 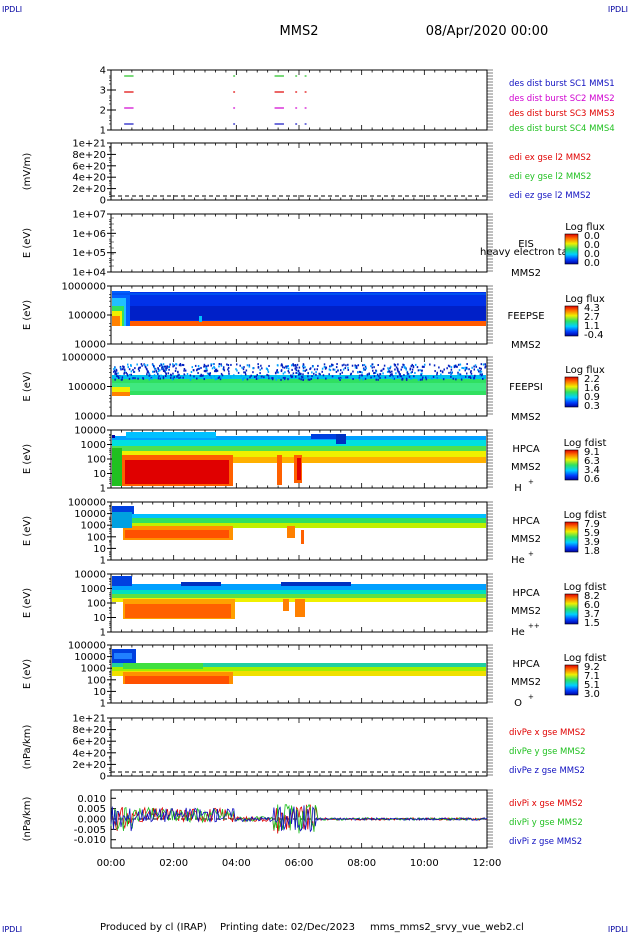 I want to click on y-tick-label: 1, so click(x=103, y=704).